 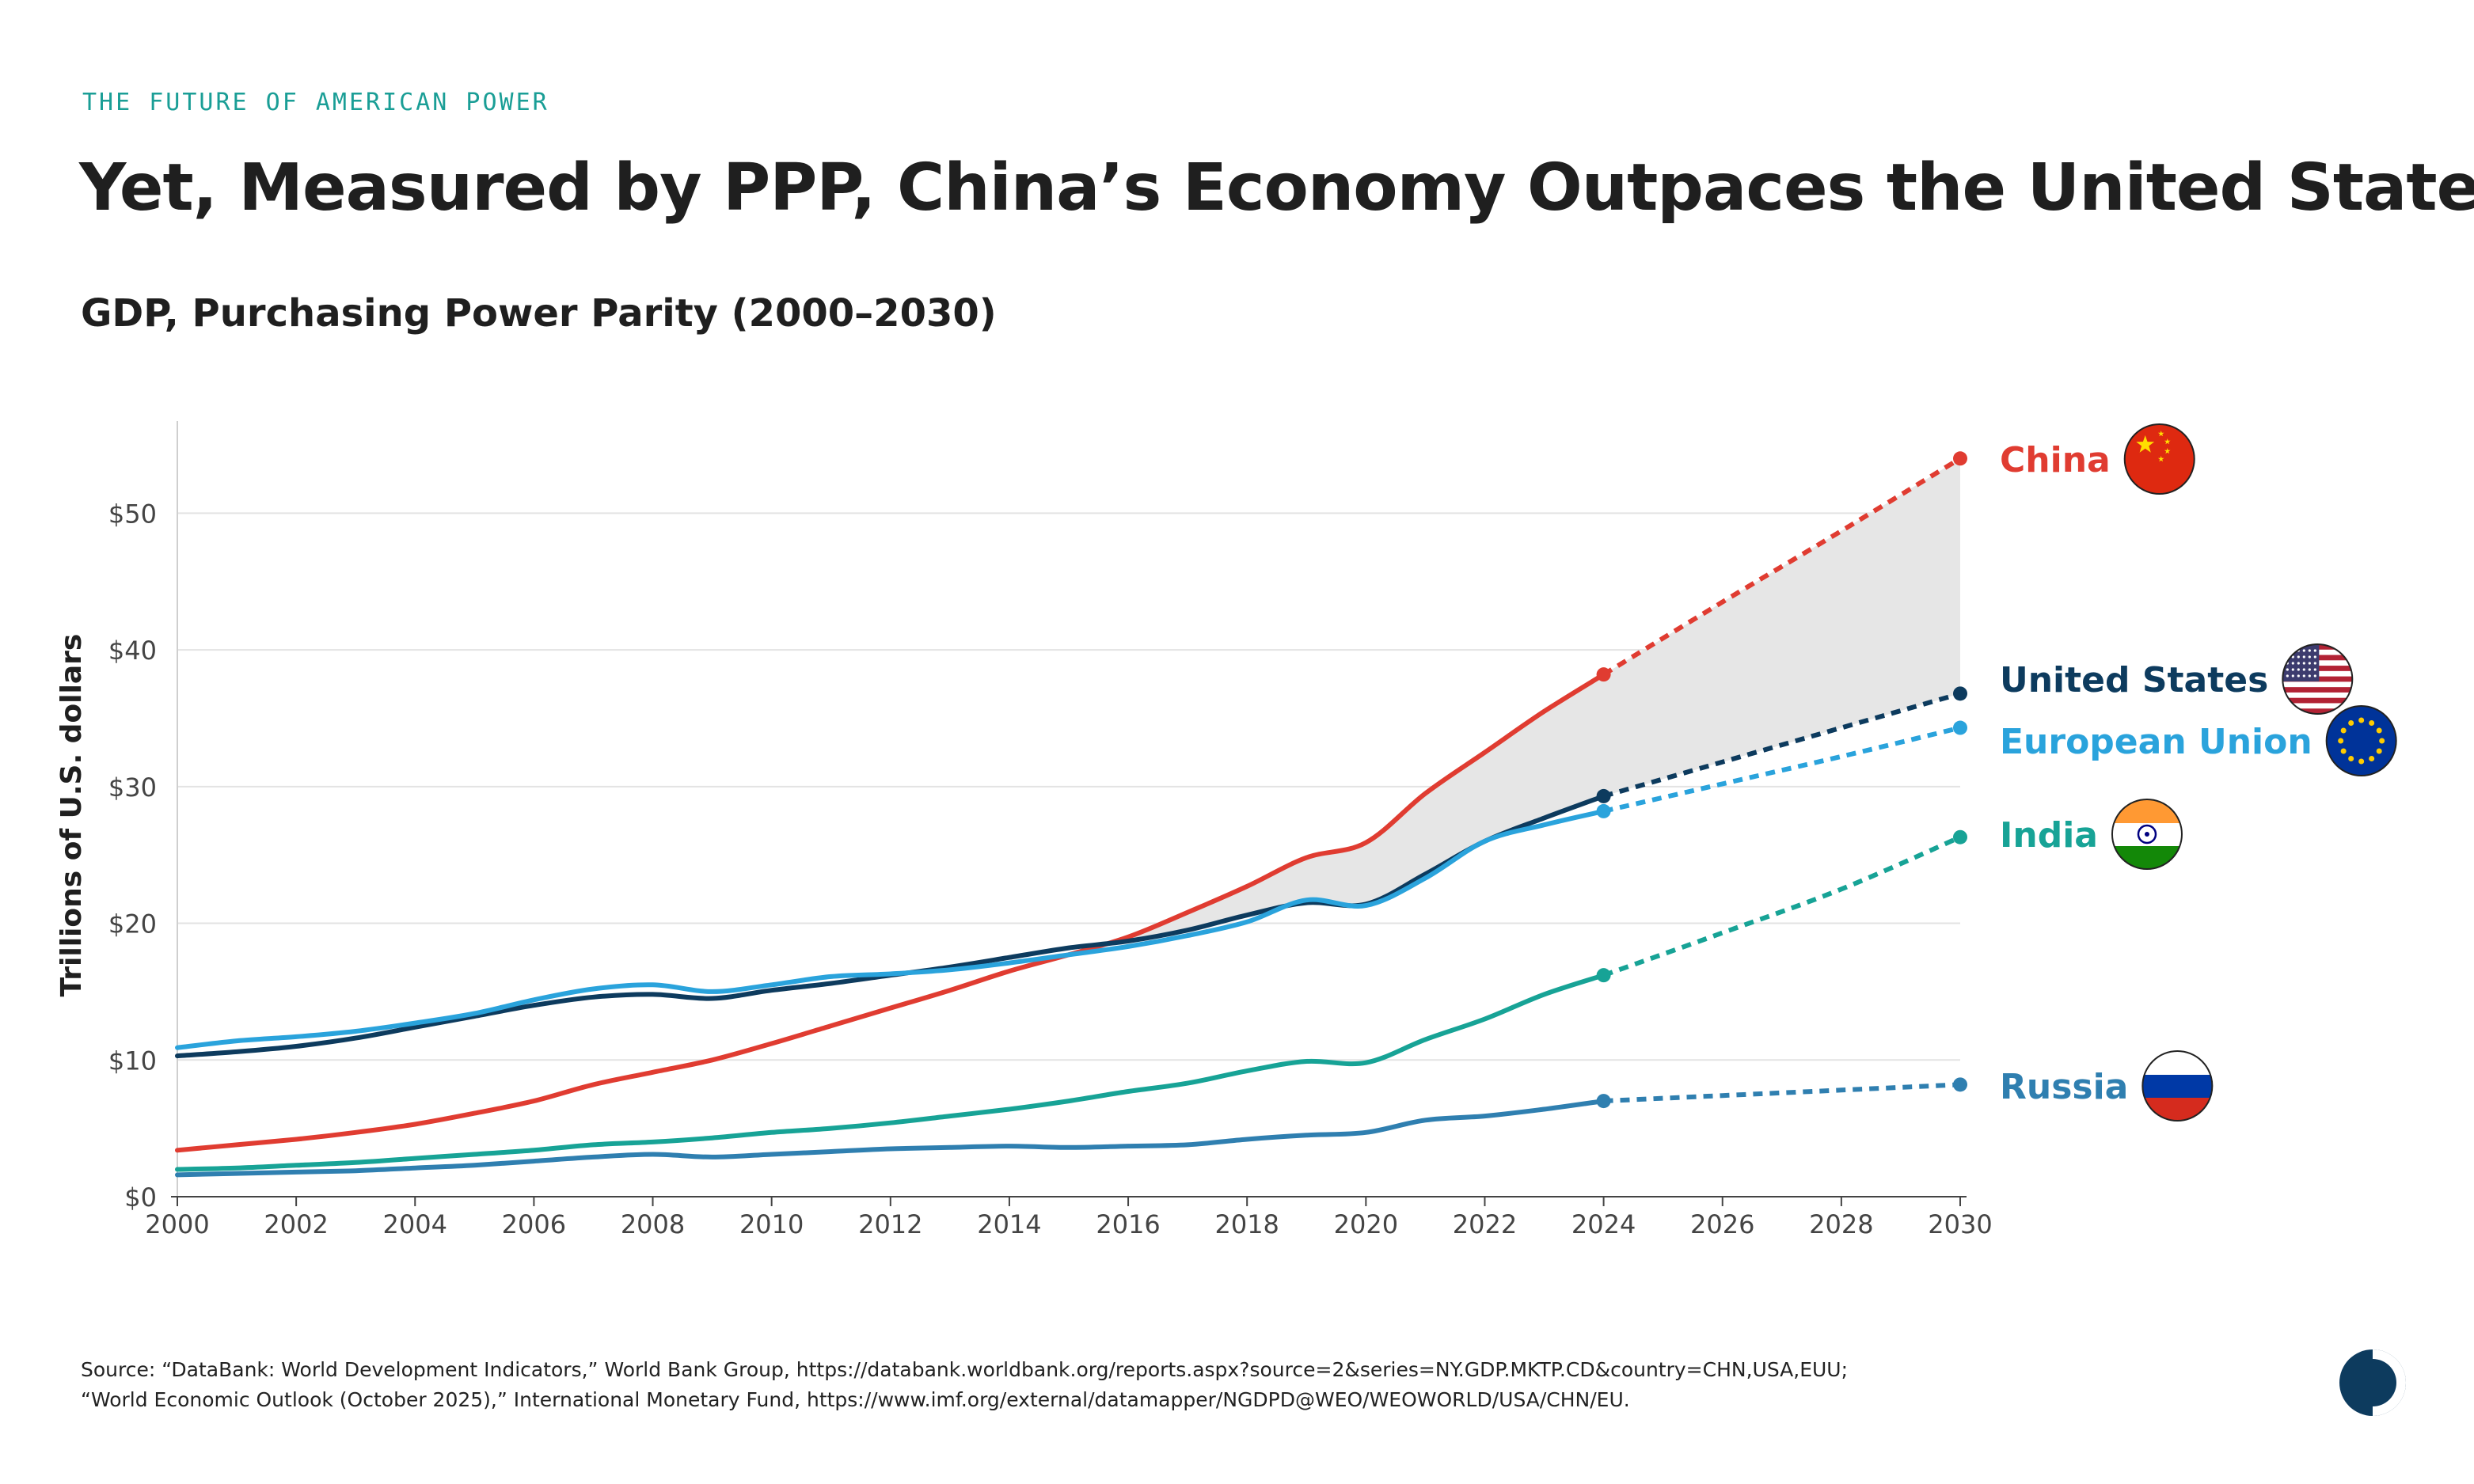 I want to click on series-line-india, so click(x=891, y=1072).